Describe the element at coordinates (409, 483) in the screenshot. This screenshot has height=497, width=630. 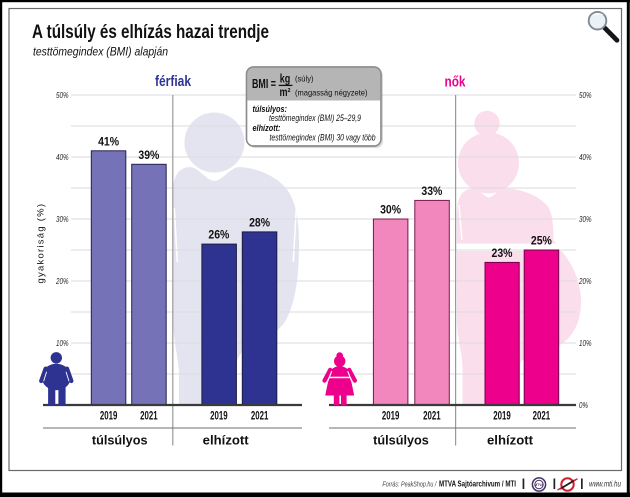
I see `svg-text: Forrás: PeakShop.hu /` at that location.